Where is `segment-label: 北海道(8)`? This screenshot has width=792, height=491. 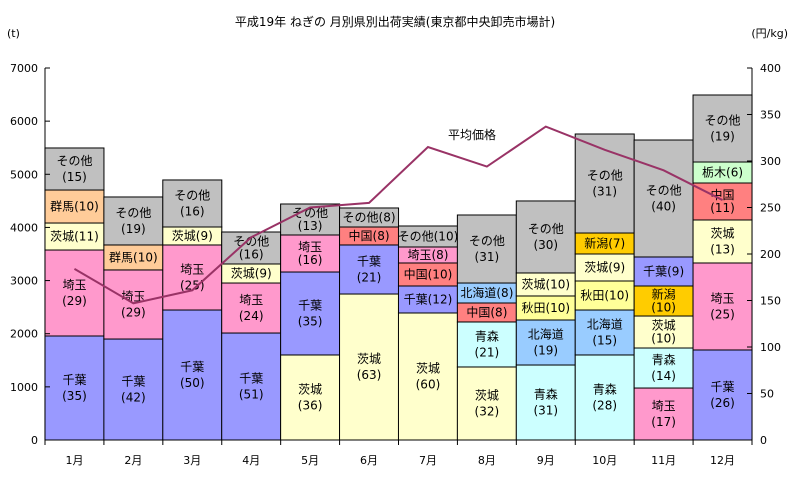 segment-label: 北海道(8) is located at coordinates (486, 292).